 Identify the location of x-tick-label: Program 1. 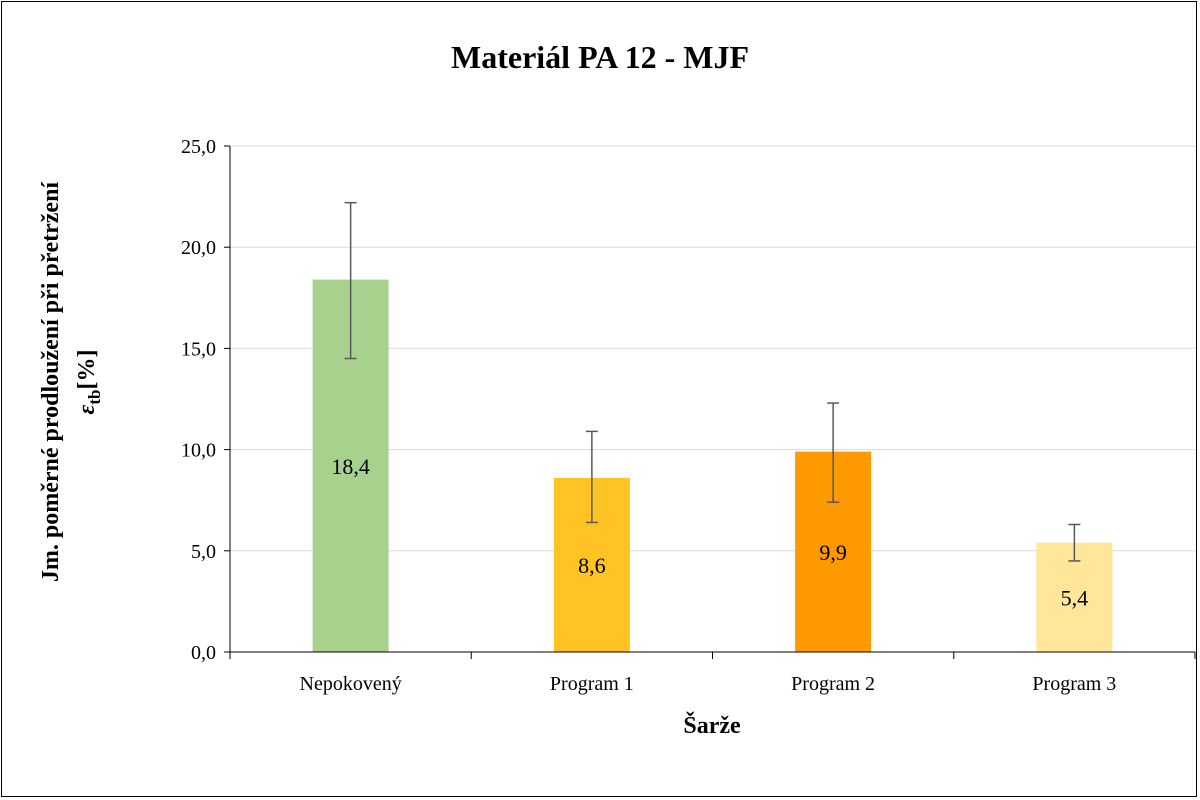
(592, 684).